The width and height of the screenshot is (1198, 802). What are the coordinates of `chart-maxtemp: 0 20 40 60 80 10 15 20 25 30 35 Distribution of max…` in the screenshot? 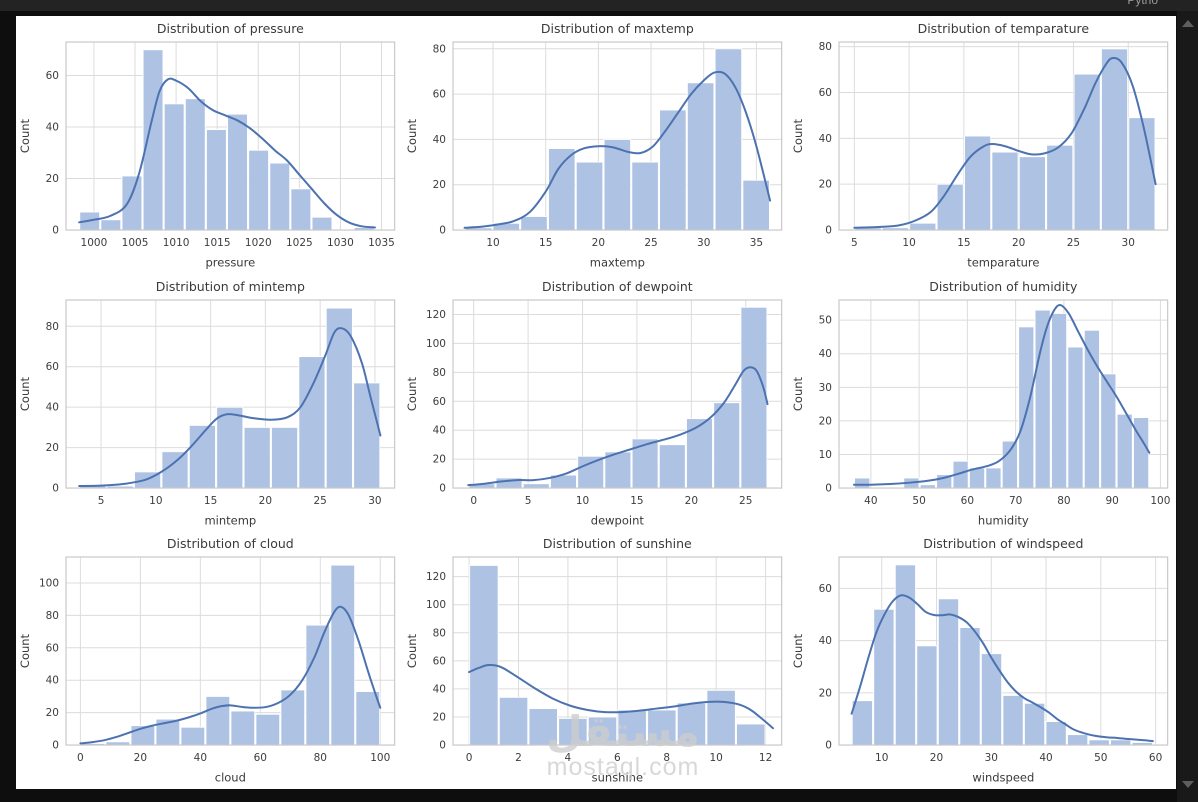 It's located at (596, 145).